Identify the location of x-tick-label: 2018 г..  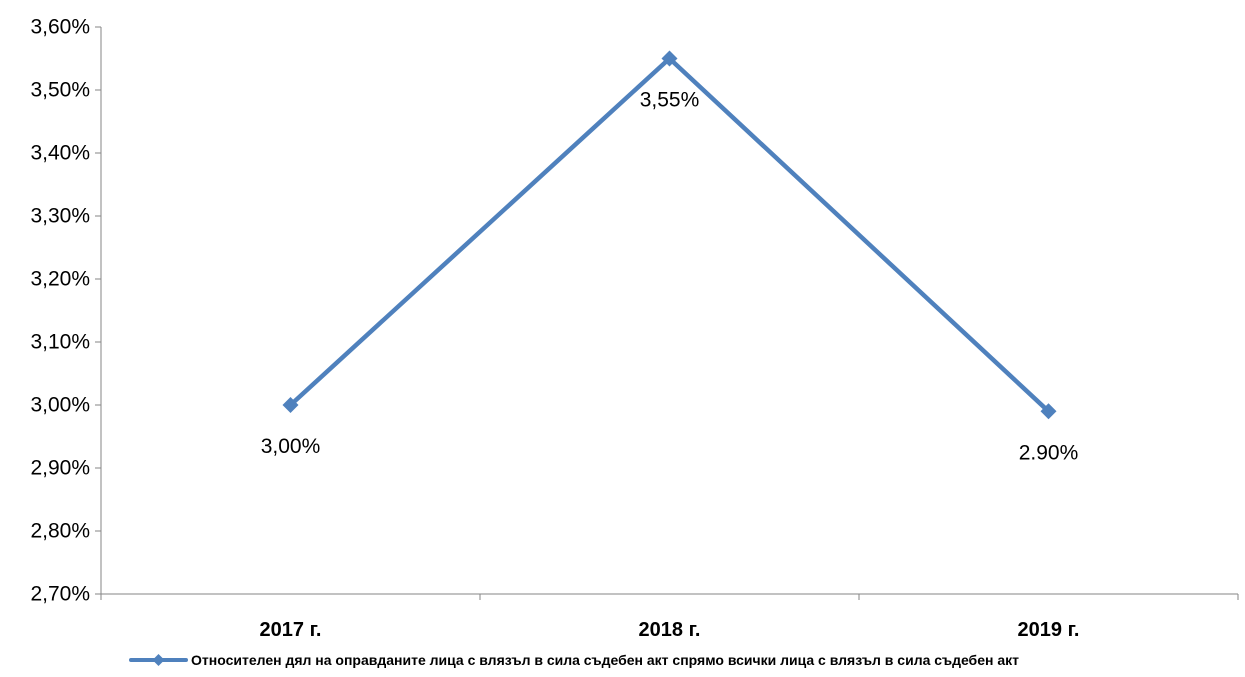
(670, 630).